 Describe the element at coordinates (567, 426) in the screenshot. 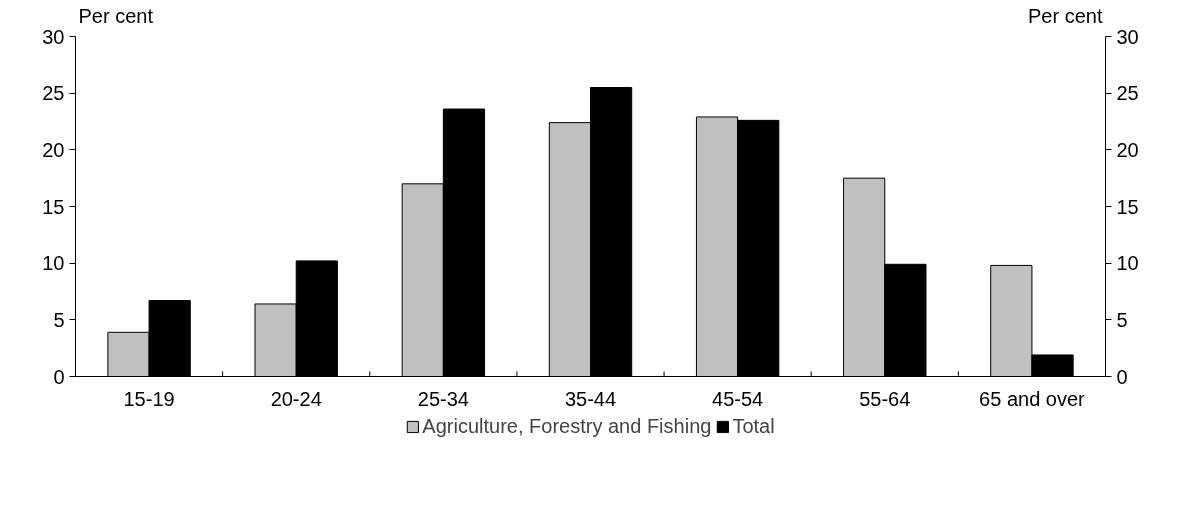

I see `legend-label: Agriculture, Forestry and Fishing` at that location.